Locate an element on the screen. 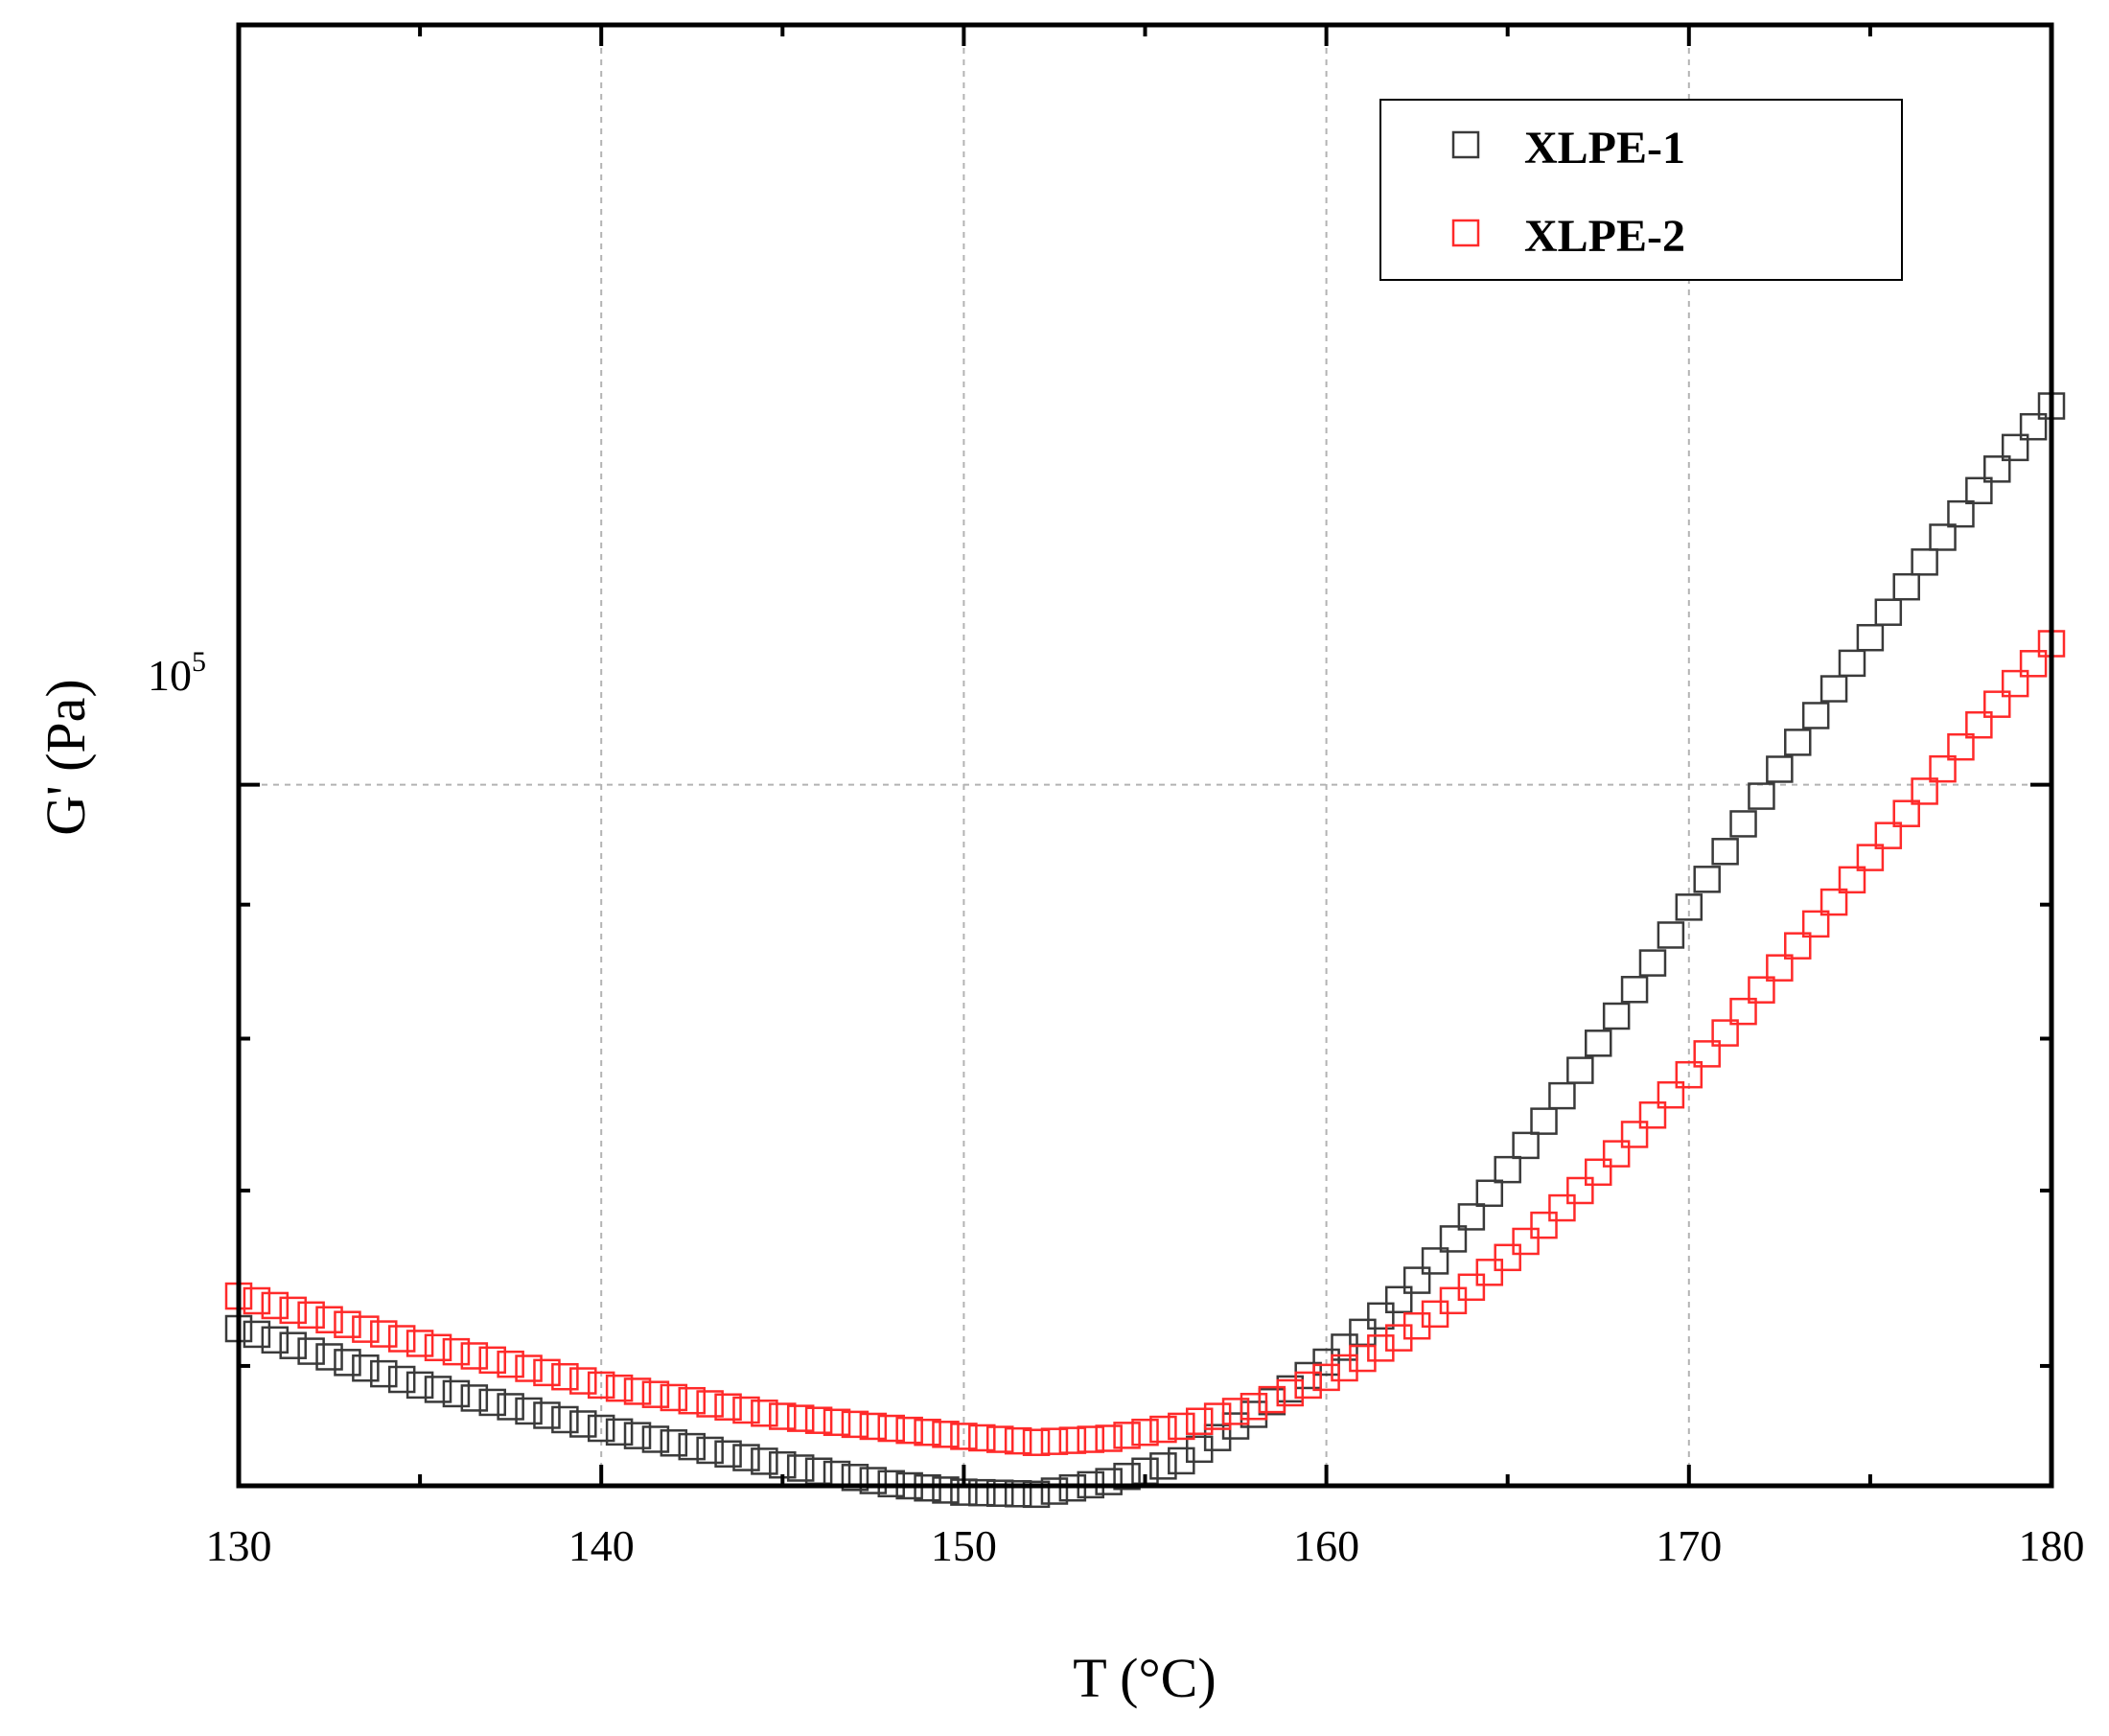 The height and width of the screenshot is (1736, 2109). x-tick-label: 170 is located at coordinates (1689, 1545).